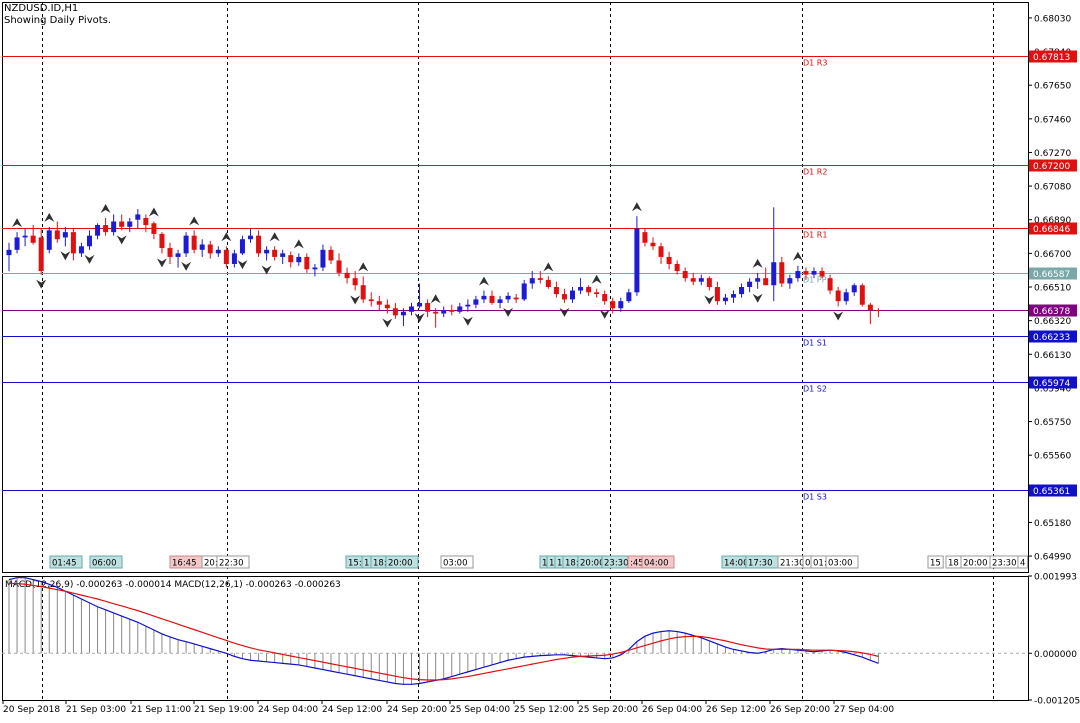  Describe the element at coordinates (637, 564) in the screenshot. I see `session-label: :45` at that location.